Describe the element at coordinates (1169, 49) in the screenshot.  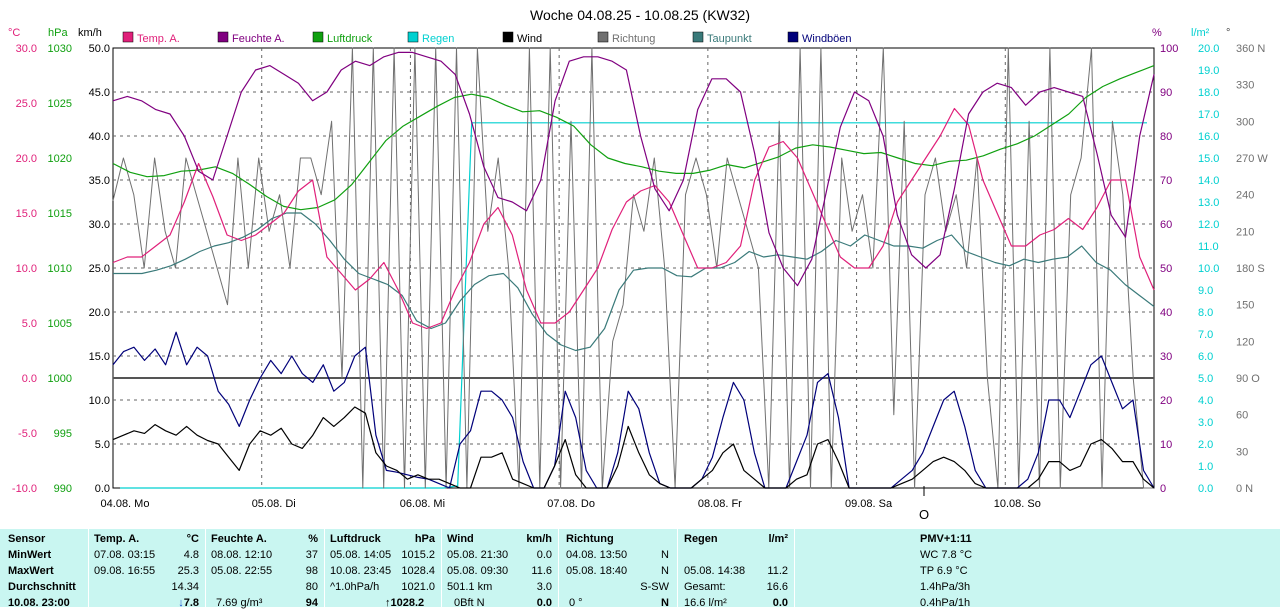
I see `humidity-tick-label: 100` at that location.